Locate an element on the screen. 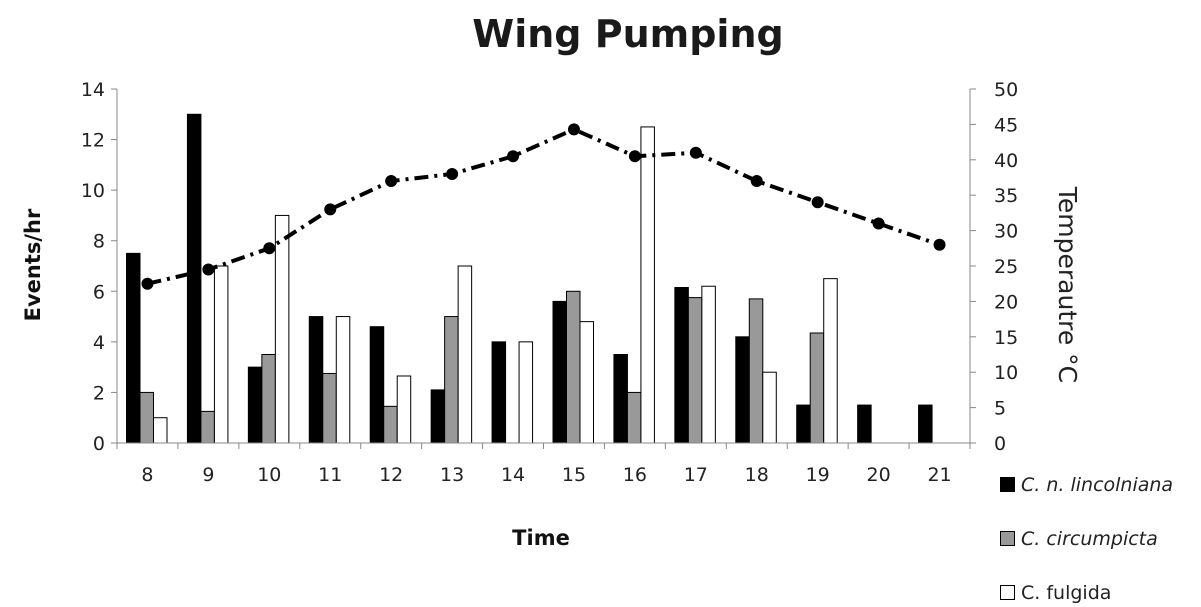  right-axis-ticks: 0 5 10 15 20 25 30 35 40 45 50 is located at coordinates (994, 267).